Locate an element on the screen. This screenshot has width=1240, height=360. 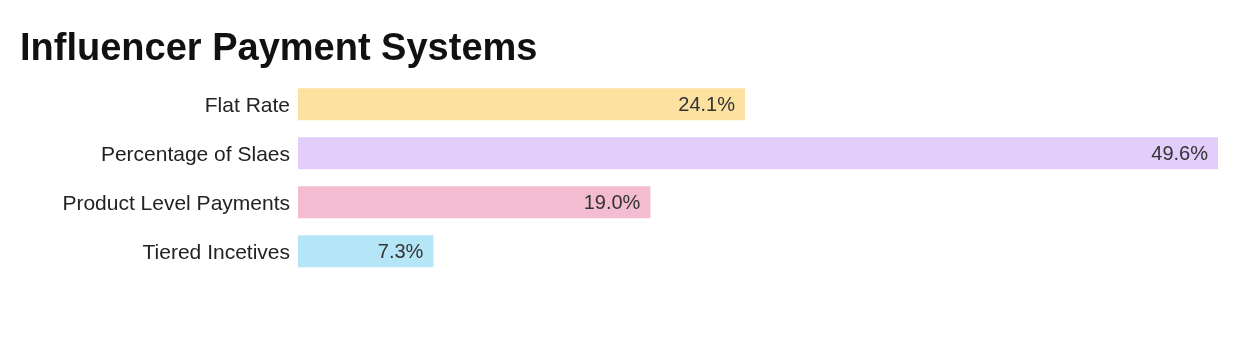
y-tick-label: Product Level Payments is located at coordinates (176, 202).